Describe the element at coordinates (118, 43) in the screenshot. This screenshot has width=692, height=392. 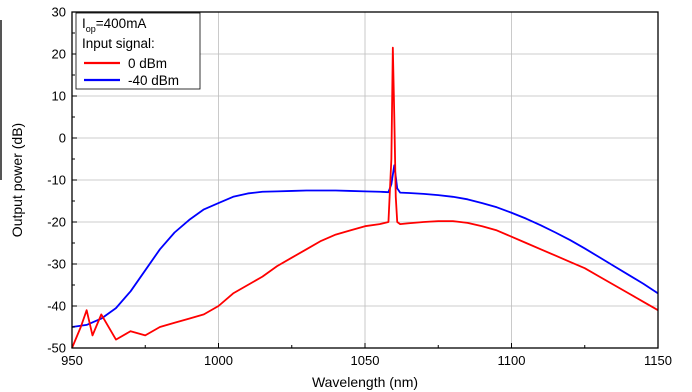
I see `legend-subheader: Input signal:` at that location.